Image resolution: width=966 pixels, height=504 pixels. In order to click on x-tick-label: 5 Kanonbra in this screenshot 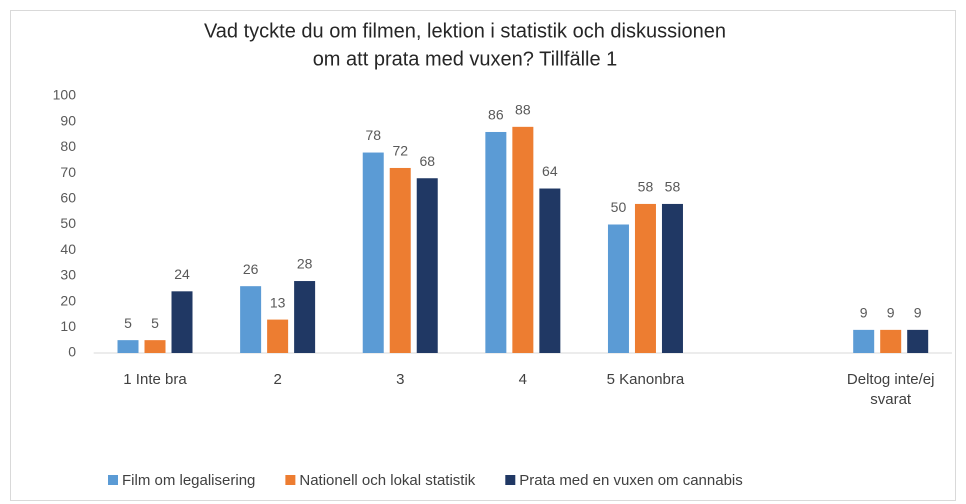, I will do `click(645, 379)`.